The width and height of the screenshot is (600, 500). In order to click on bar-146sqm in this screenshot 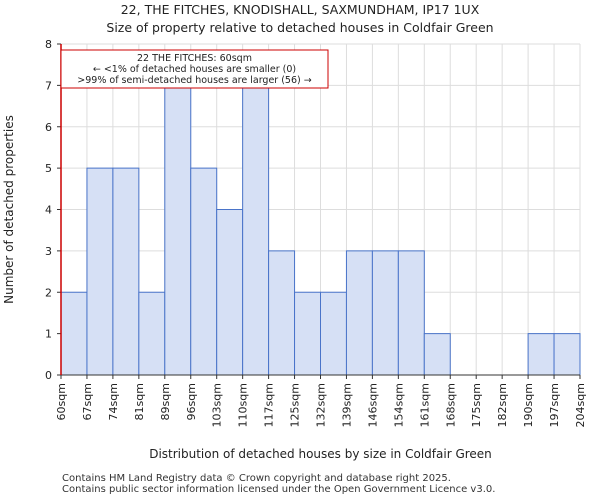, I will do `click(385, 313)`.